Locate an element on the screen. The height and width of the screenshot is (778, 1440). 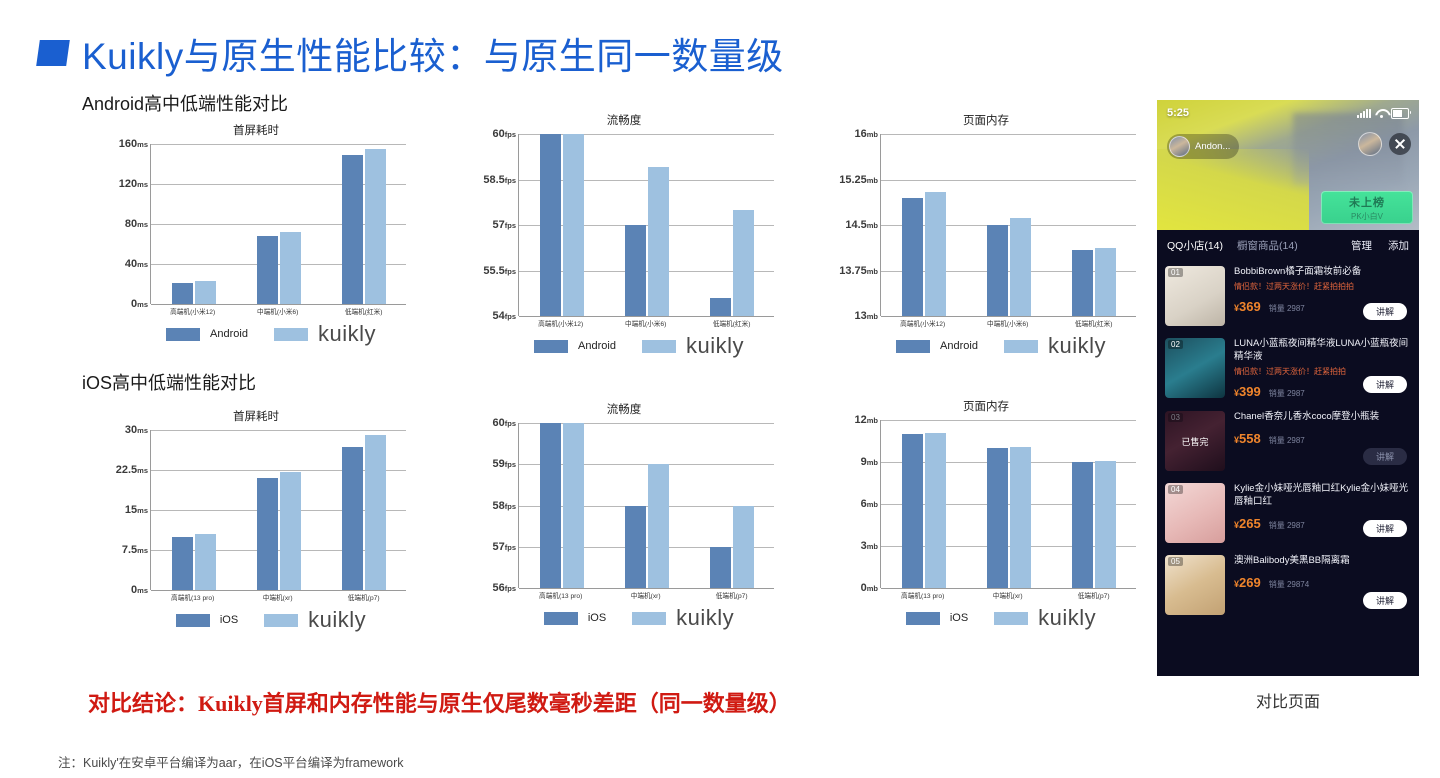
bar-groups is located at coordinates (646, 225).